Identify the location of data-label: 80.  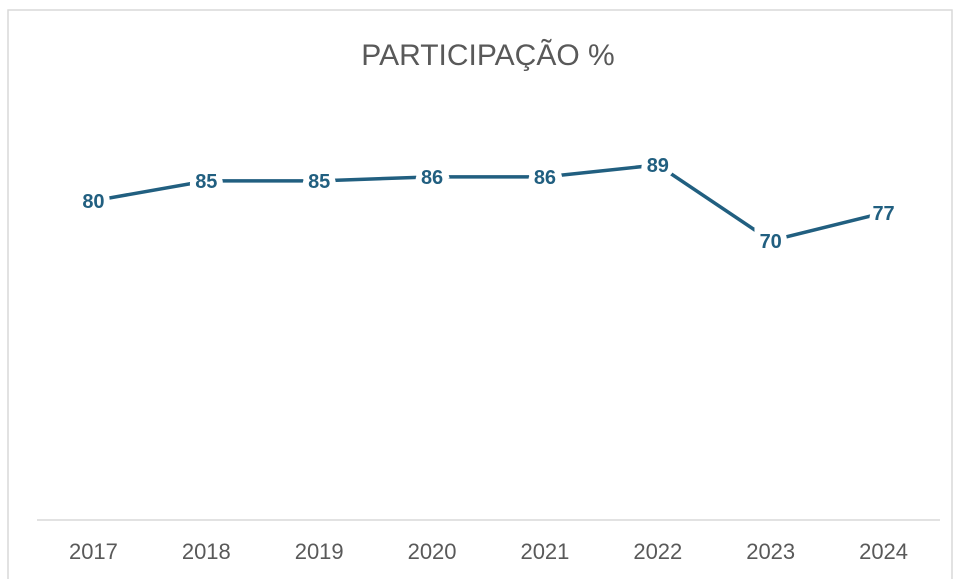
(93, 202).